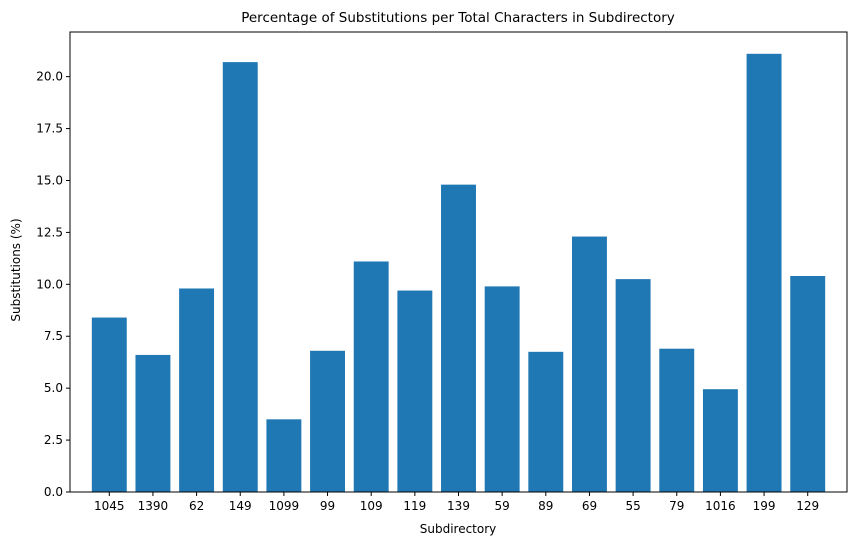 The height and width of the screenshot is (545, 855). I want to click on x-tick-label: 129, so click(807, 506).